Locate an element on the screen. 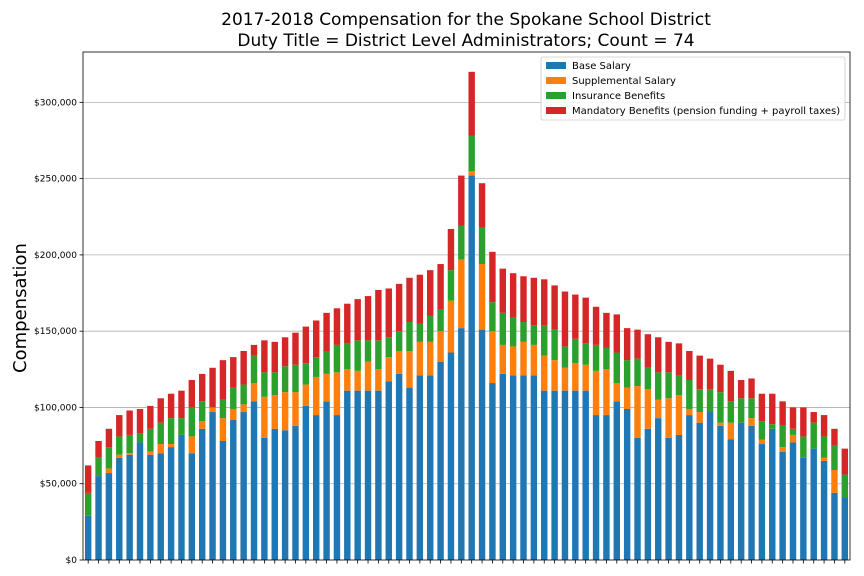 This screenshot has width=864, height=576. x-axis is located at coordinates (466, 562).